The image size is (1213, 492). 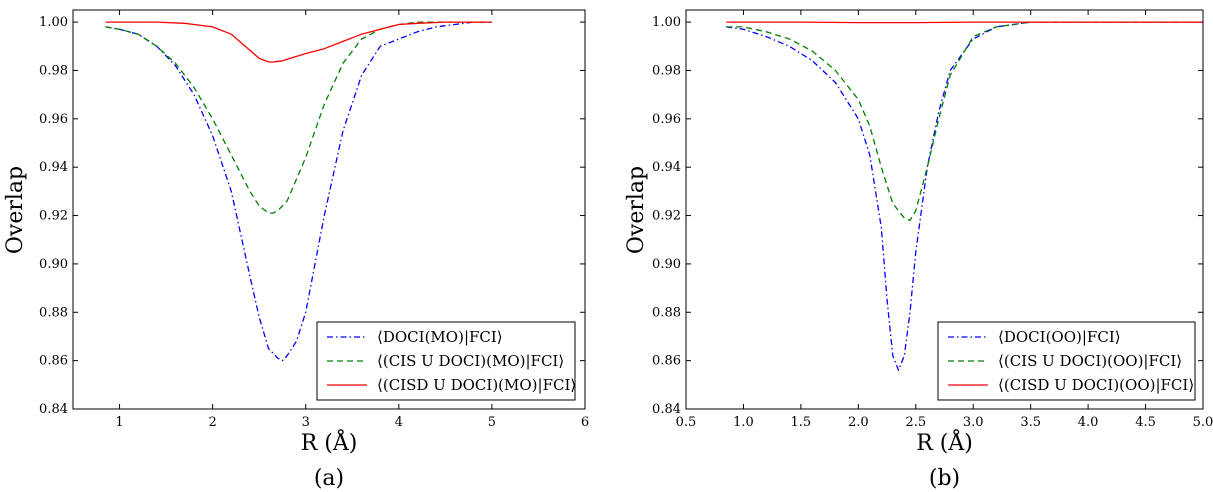 I want to click on x-tick-label: 5.0, so click(x=1203, y=422).